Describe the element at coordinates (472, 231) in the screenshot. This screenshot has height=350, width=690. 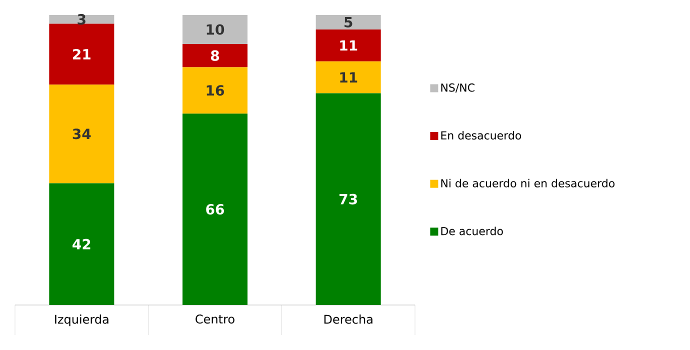
I see `legend-label: De acuerdo` at that location.